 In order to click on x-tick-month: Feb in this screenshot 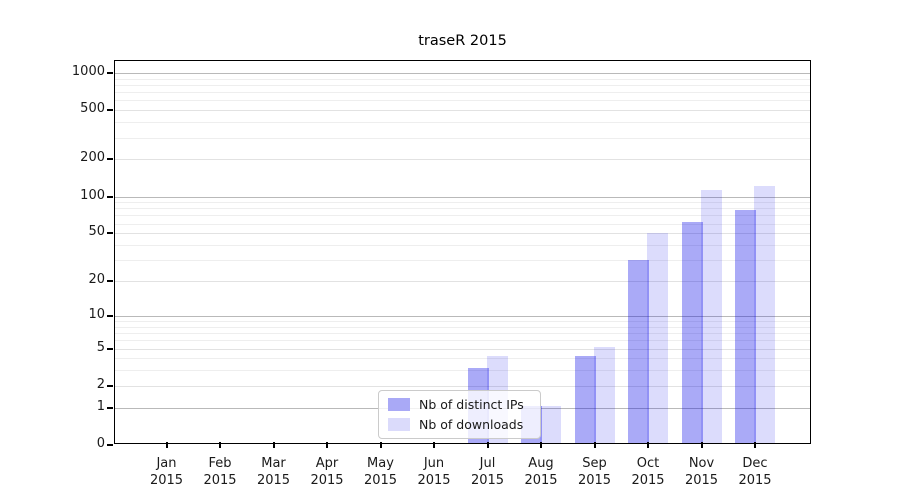, I will do `click(220, 463)`.